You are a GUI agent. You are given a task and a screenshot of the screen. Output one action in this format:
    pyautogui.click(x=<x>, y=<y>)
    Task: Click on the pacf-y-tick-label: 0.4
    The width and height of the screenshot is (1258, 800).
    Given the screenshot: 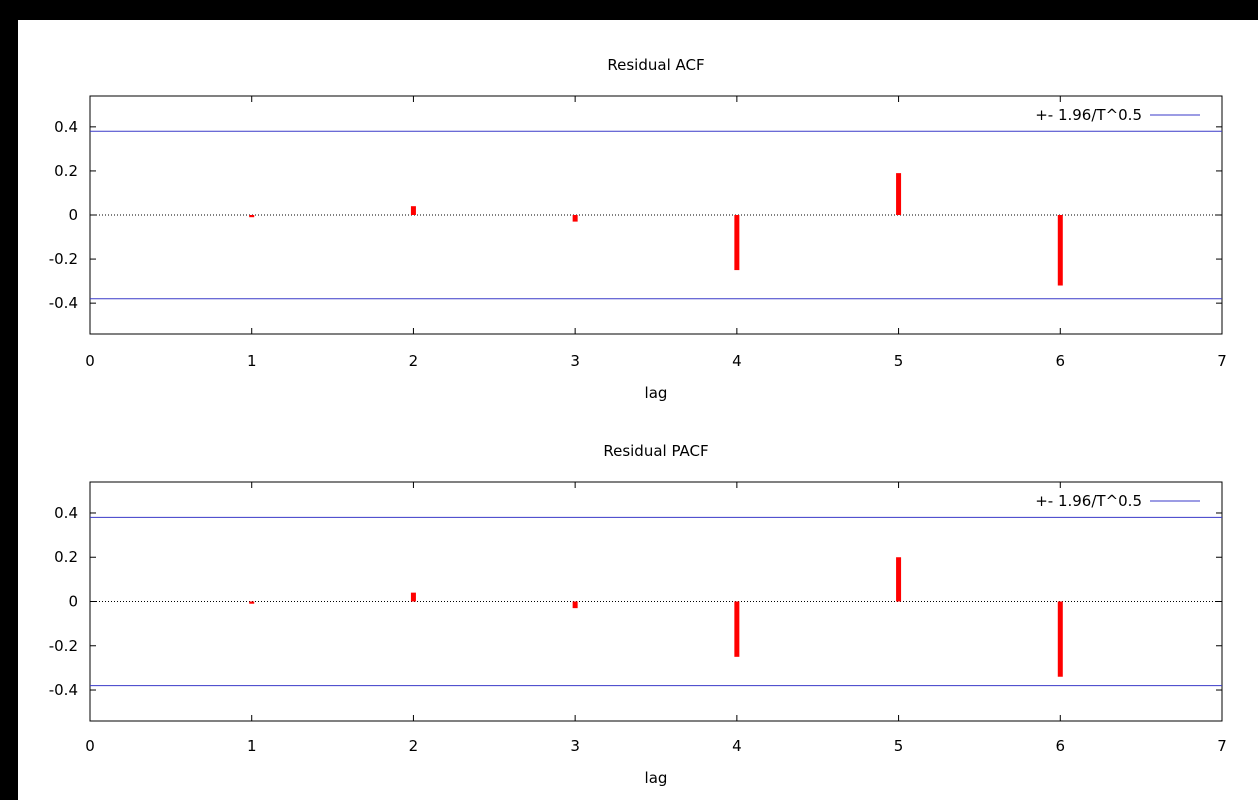 What is the action you would take?
    pyautogui.click(x=66, y=513)
    